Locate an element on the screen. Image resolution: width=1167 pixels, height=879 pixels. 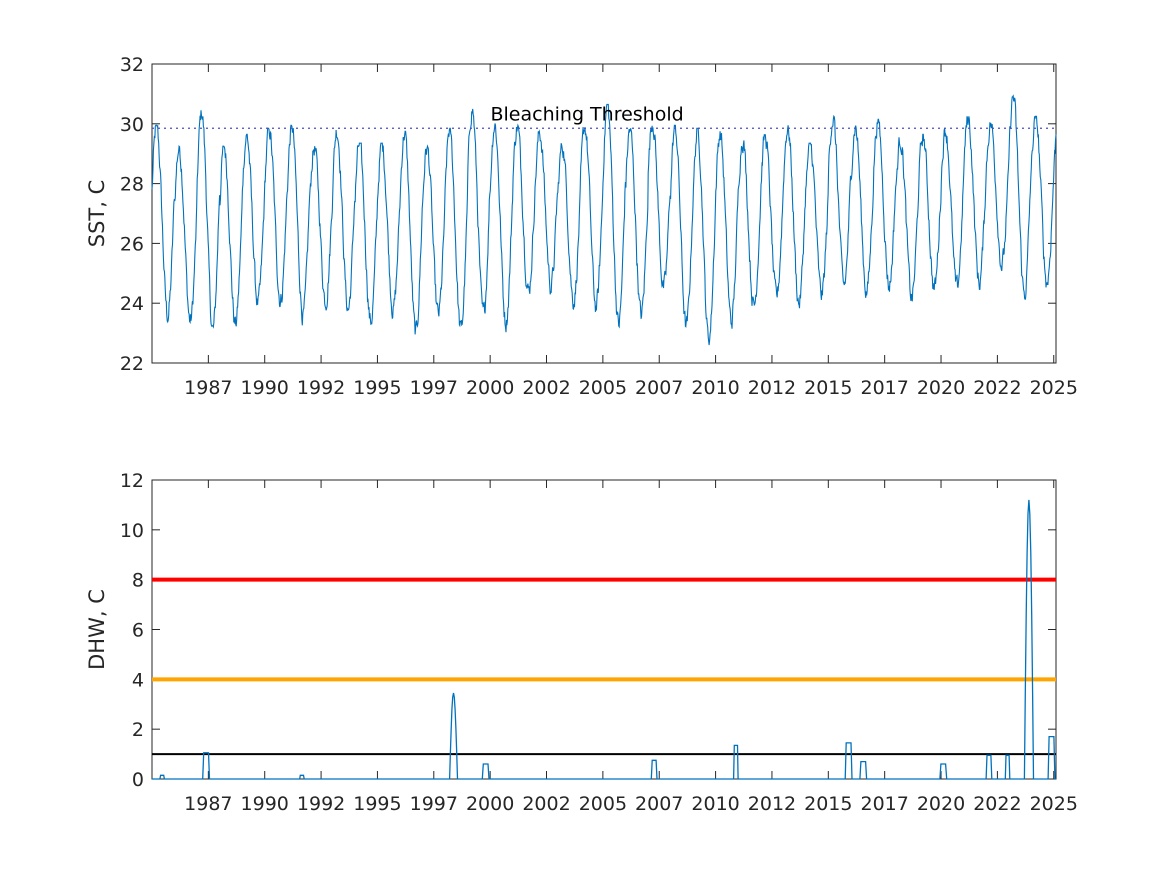
y-tick-label: 28 is located at coordinates (132, 185).